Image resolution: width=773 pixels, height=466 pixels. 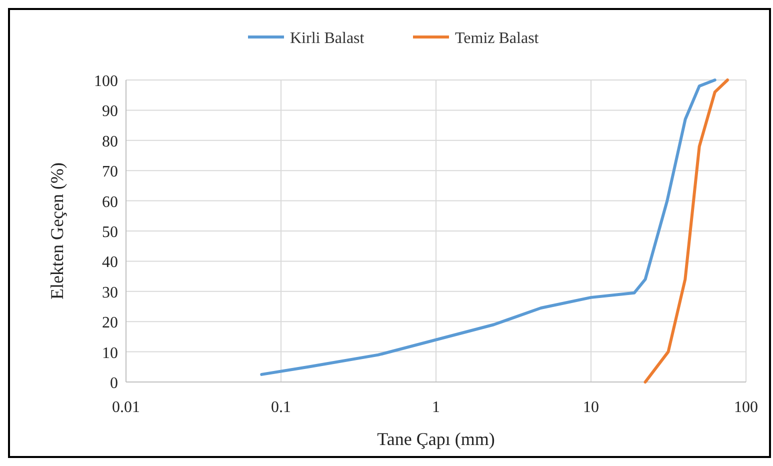 What do you see at coordinates (591, 407) in the screenshot?
I see `x-tick-label: 10` at bounding box center [591, 407].